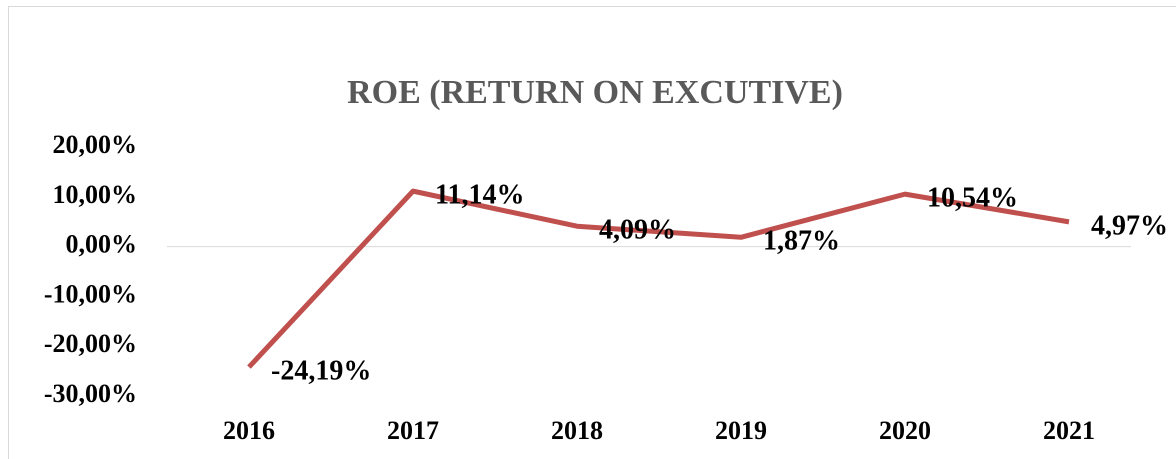 The height and width of the screenshot is (459, 1176). I want to click on y-tick-label: 20,00%, so click(95, 144).